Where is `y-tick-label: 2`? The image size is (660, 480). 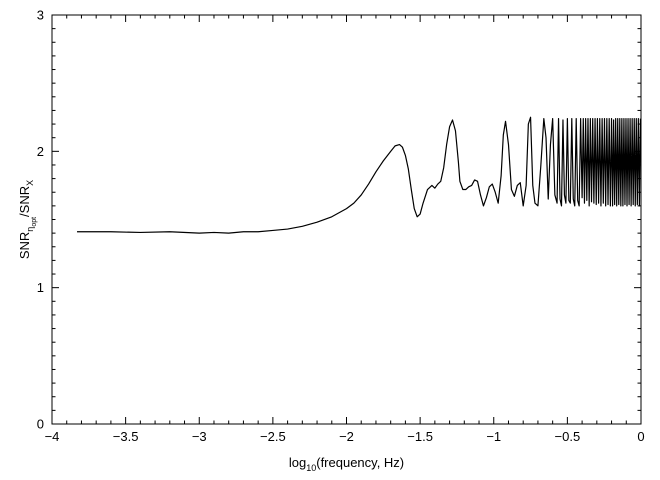
y-tick-label: 2 is located at coordinates (40, 151).